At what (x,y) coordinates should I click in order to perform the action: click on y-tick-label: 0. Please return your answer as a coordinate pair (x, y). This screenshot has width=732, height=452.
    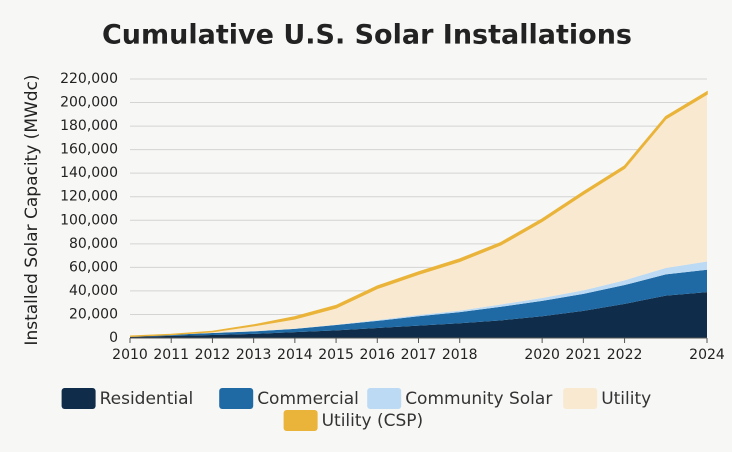
    Looking at the image, I should click on (113, 338).